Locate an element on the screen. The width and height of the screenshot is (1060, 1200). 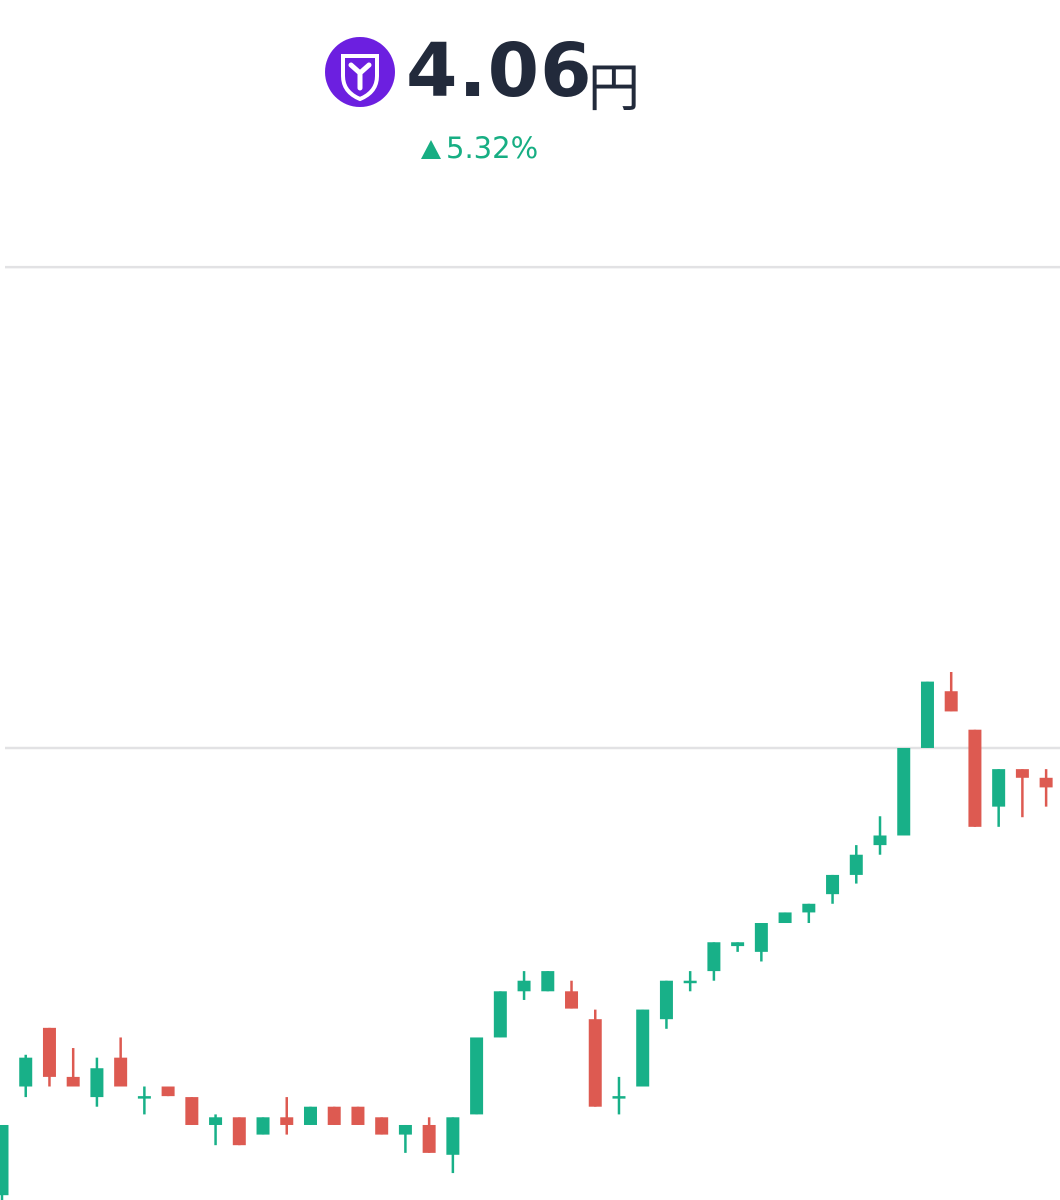
price-change: 5.32% is located at coordinates (492, 148).